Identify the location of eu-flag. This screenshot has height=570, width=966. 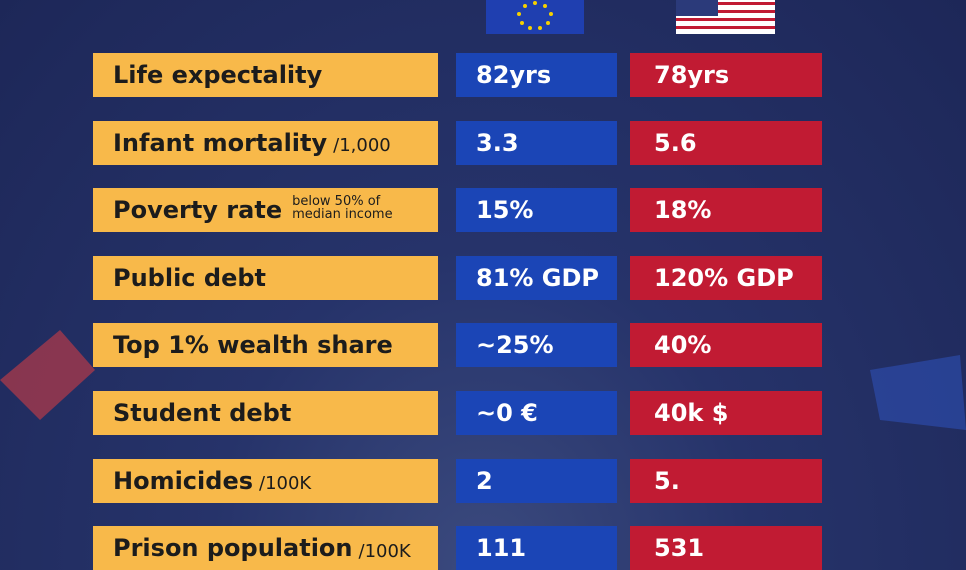
(535, 17).